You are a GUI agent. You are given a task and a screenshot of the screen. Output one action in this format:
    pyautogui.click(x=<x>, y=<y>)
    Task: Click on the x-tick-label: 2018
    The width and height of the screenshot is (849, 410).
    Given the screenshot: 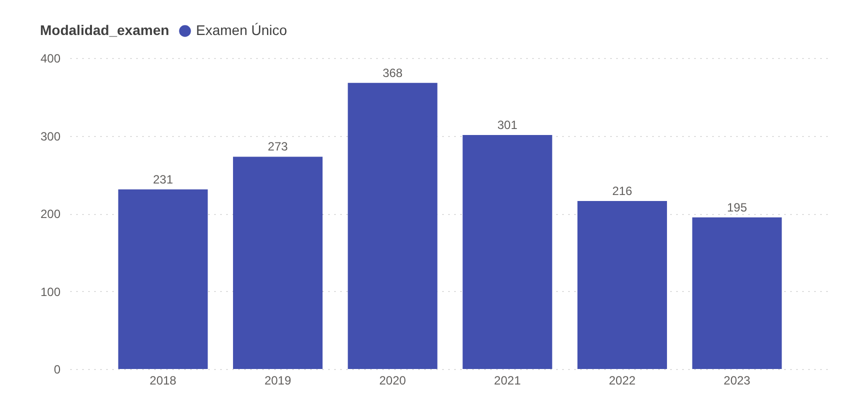 What is the action you would take?
    pyautogui.click(x=163, y=381)
    